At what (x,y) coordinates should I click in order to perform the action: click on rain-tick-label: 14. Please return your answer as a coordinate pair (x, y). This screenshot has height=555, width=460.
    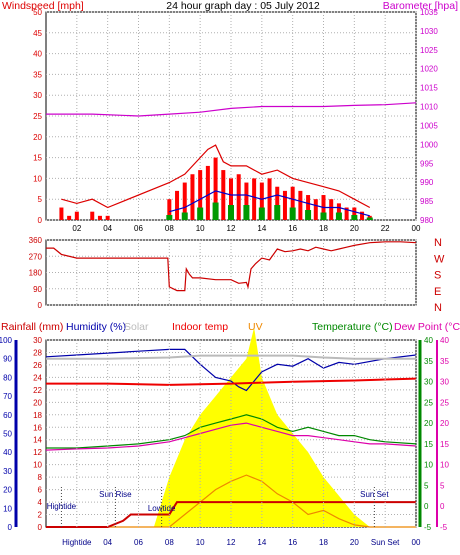
    Looking at the image, I should click on (37, 440).